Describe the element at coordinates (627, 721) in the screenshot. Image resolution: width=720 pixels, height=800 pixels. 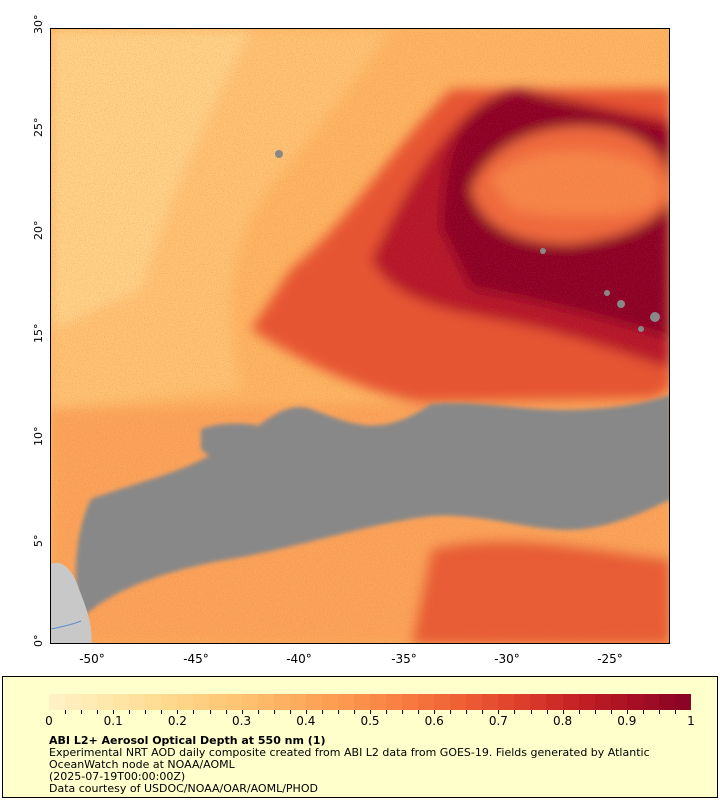
I see `colorbar-tick-label: 0.9` at that location.